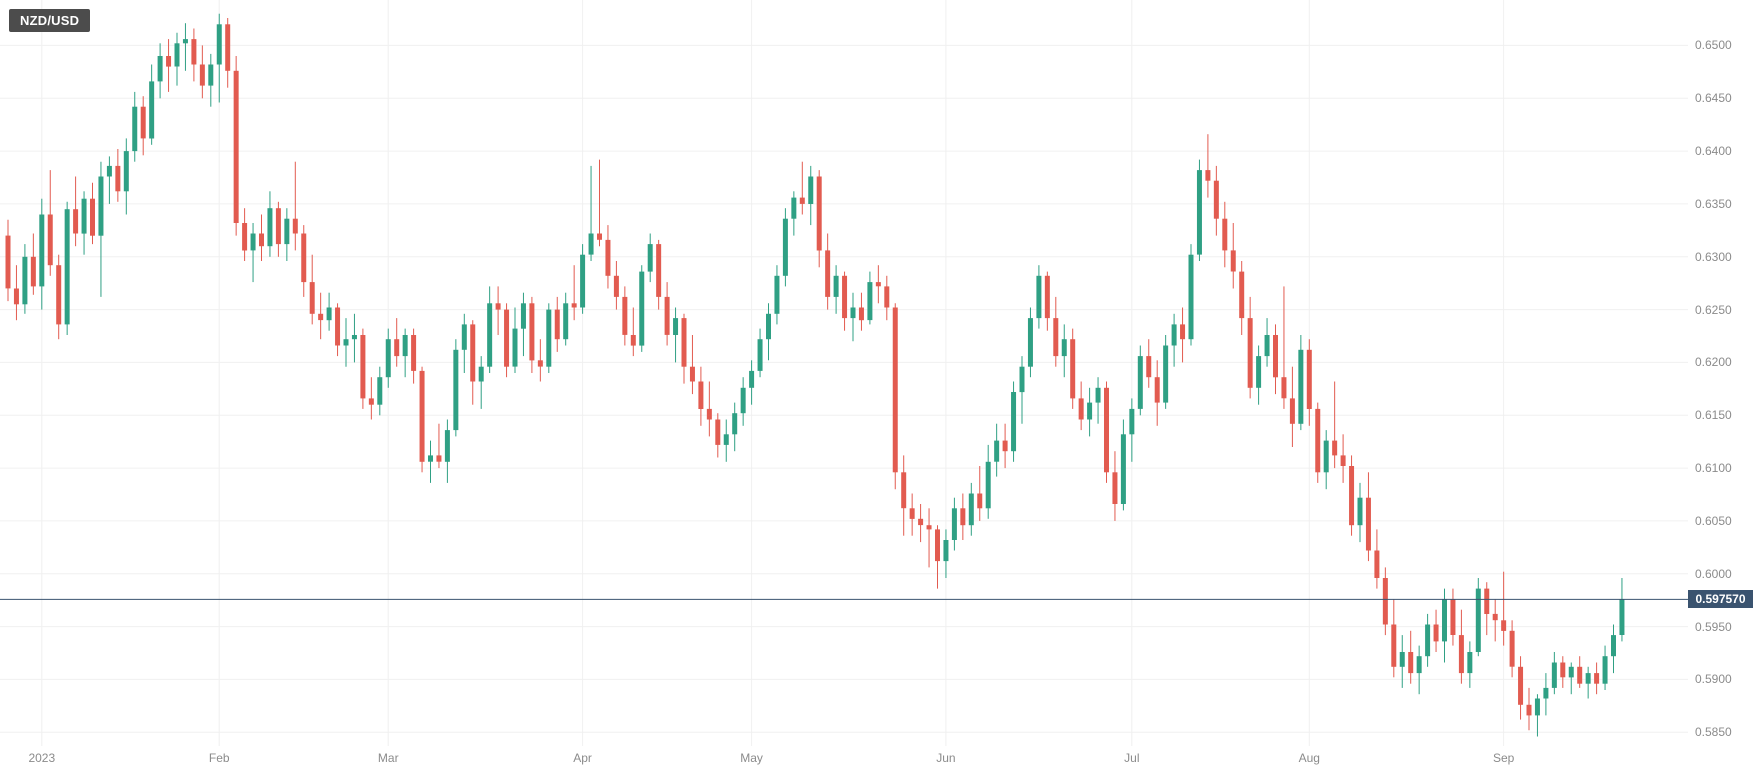 This screenshot has width=1753, height=771. I want to click on time-axis-label: Mar, so click(388, 758).